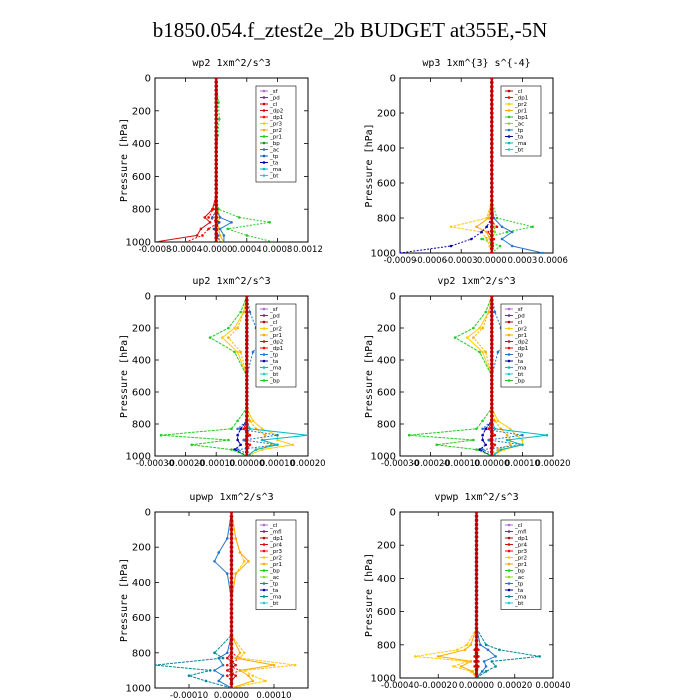 The image size is (700, 700). I want to click on y-axis-label: Pressure [hPa], so click(369, 595).